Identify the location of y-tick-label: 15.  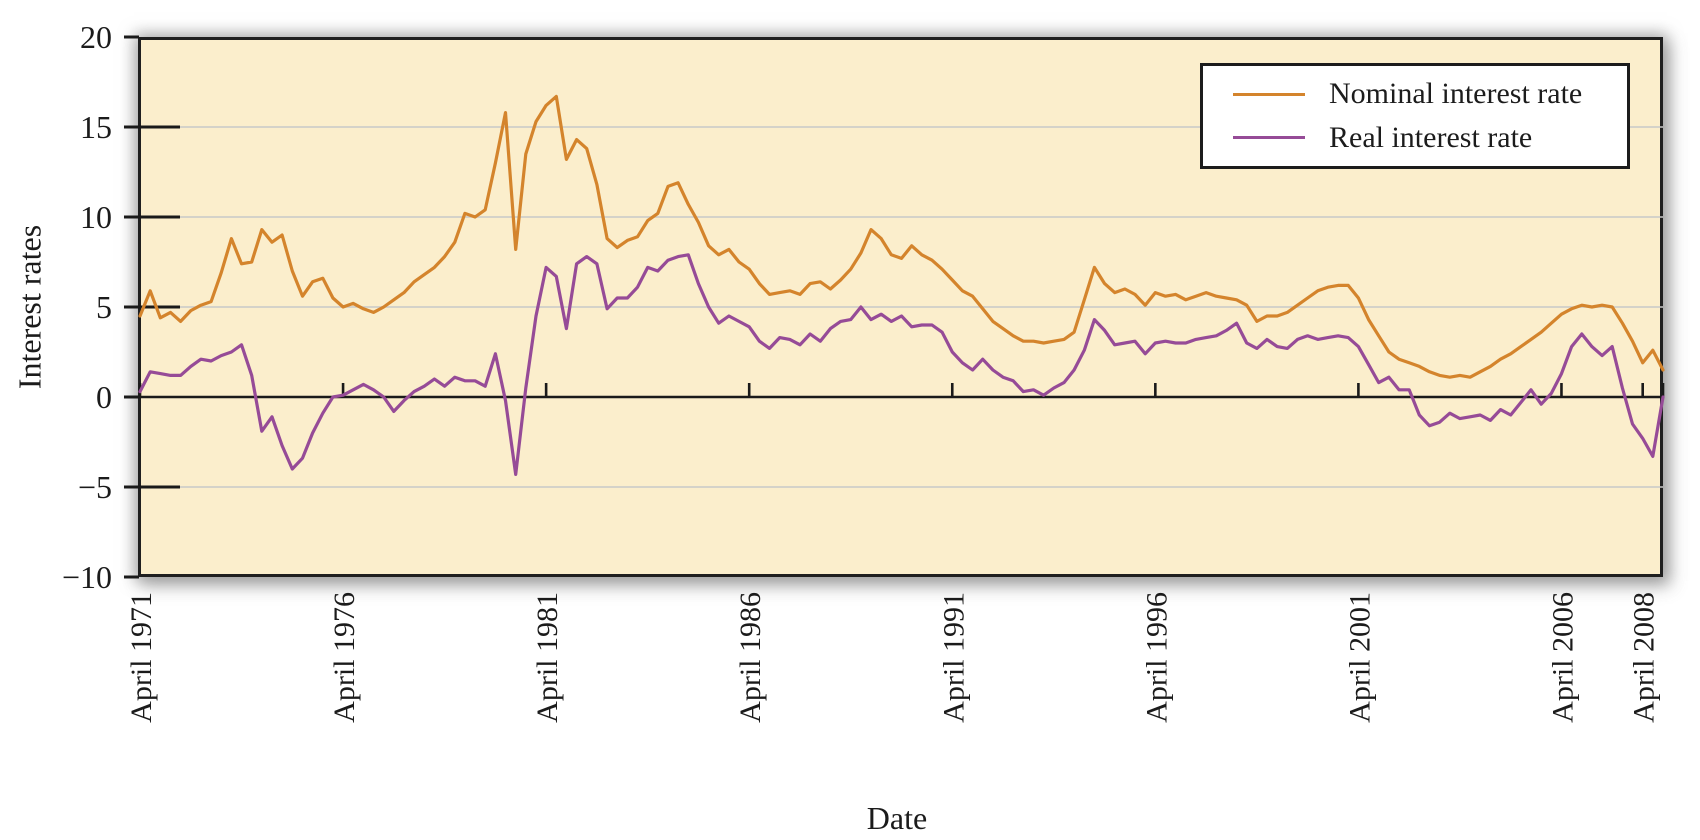
(96, 127).